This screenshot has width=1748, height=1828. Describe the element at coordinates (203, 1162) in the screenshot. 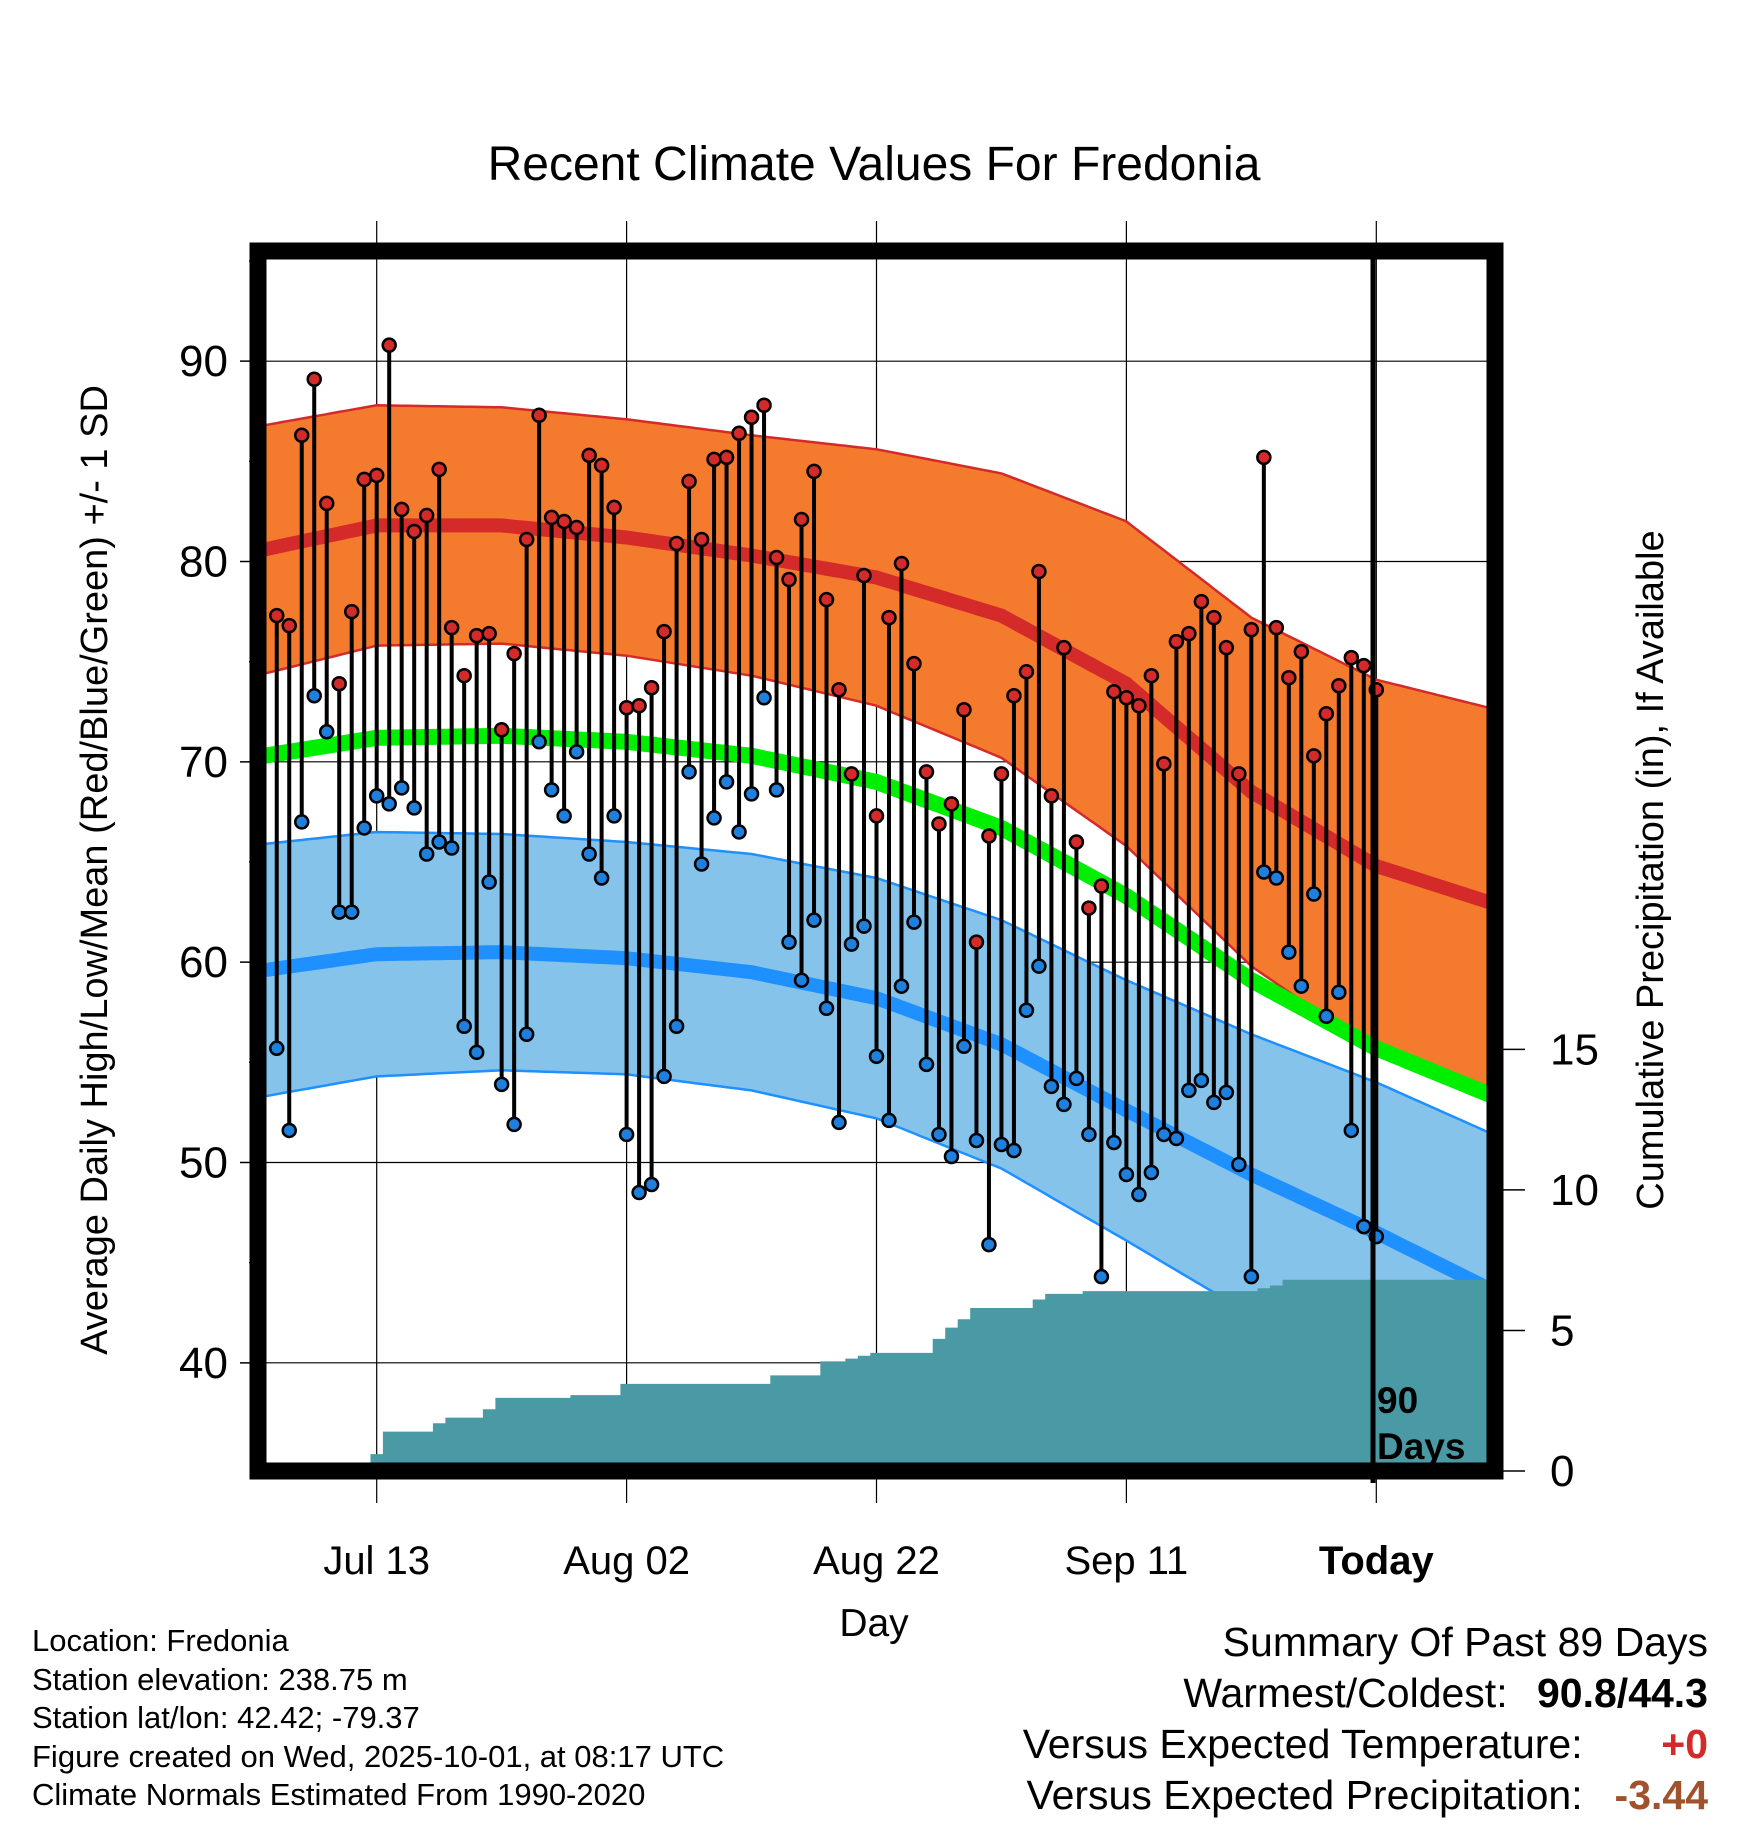

I see `y-tick-label: 50` at that location.